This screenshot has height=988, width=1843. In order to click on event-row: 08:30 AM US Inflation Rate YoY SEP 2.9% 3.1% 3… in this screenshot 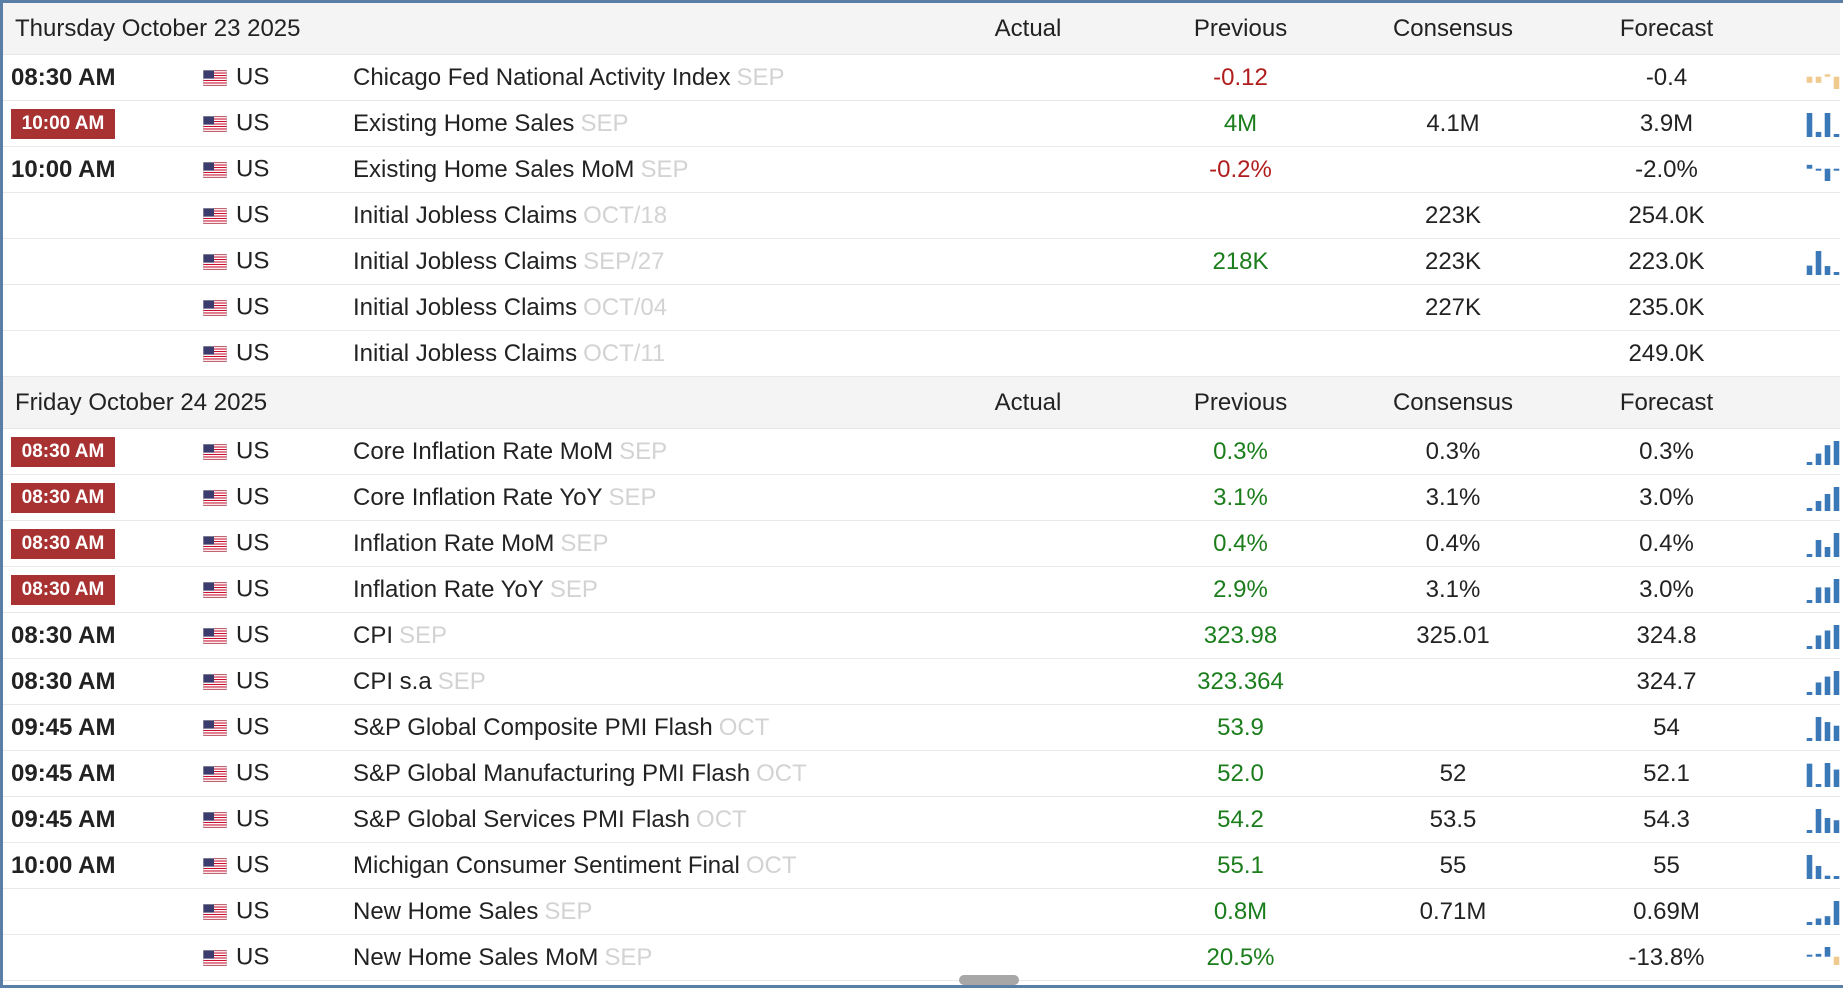, I will do `click(921, 589)`.